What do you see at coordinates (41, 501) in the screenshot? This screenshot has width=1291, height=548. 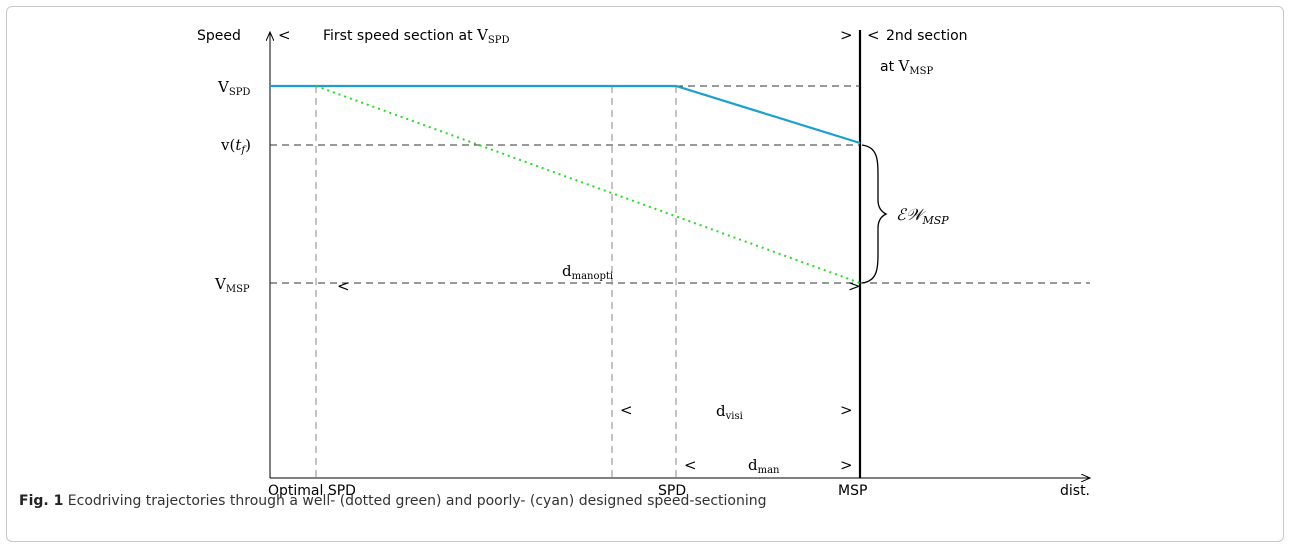 I see `figure-number: Fig. 1` at bounding box center [41, 501].